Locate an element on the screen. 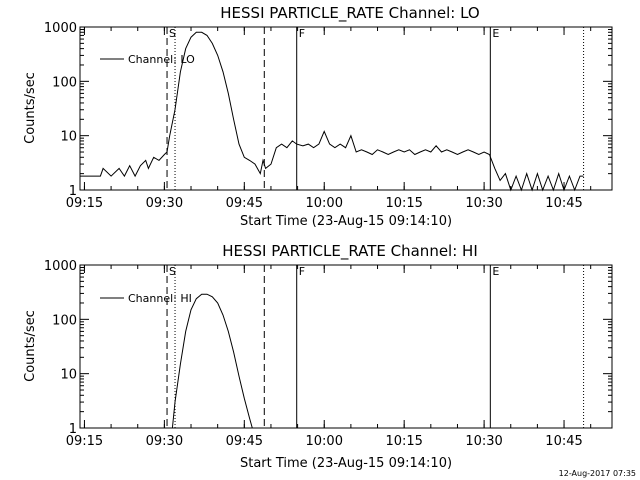 This screenshot has width=640, height=480. x-axis-label-hi: Start Time (23-Aug-15 09:14:10) is located at coordinates (346, 463).